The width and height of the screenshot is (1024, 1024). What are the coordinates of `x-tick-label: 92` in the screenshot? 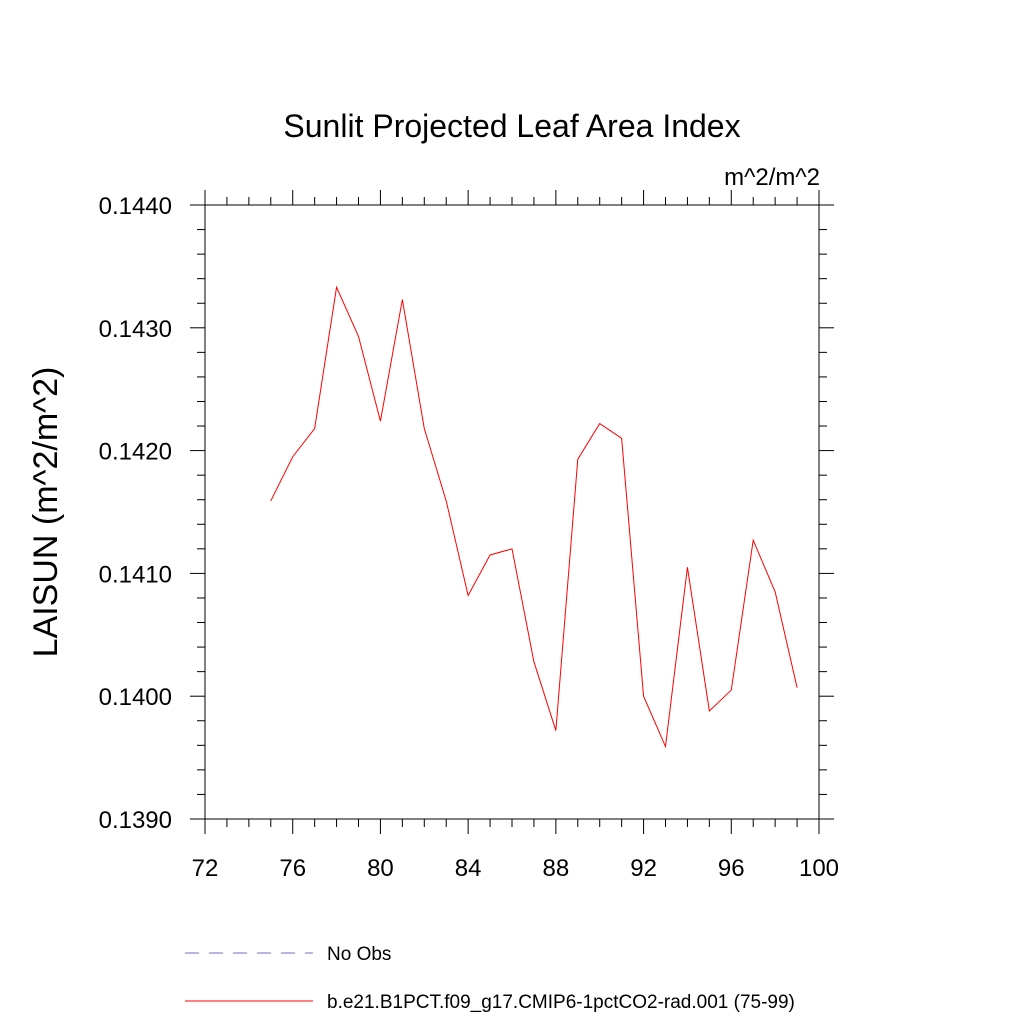 It's located at (643, 868).